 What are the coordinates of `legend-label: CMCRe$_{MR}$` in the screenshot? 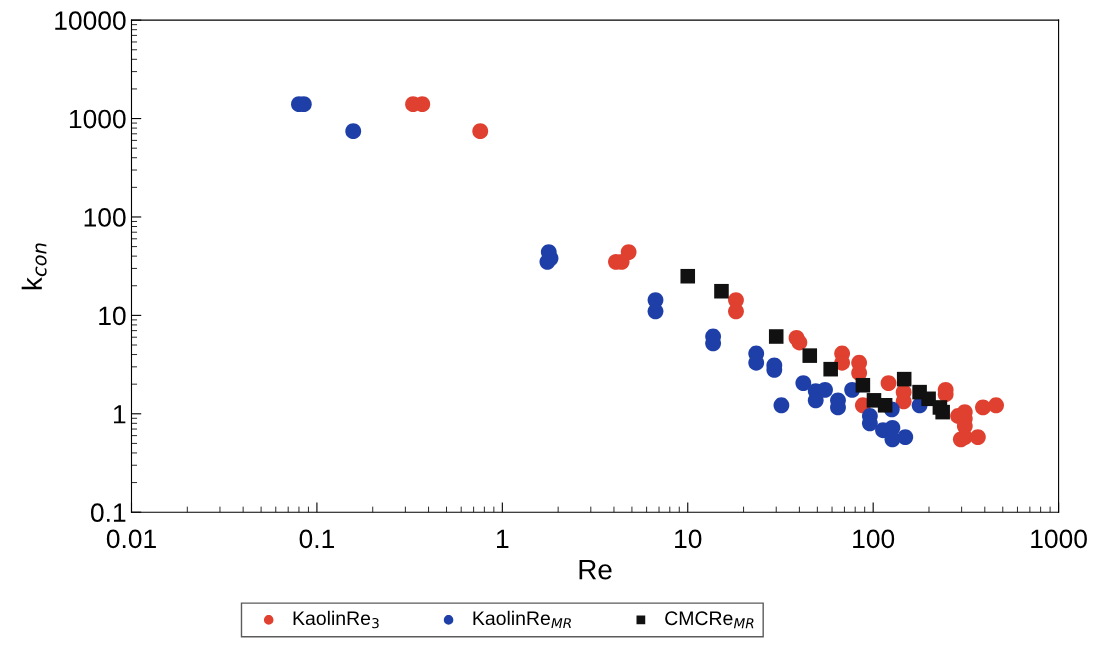 It's located at (709, 620).